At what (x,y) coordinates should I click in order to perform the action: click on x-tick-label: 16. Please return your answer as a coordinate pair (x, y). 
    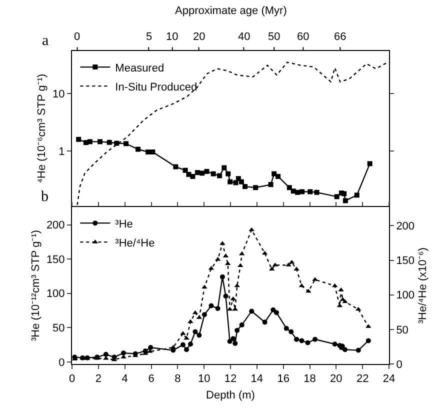
    Looking at the image, I should click on (283, 379).